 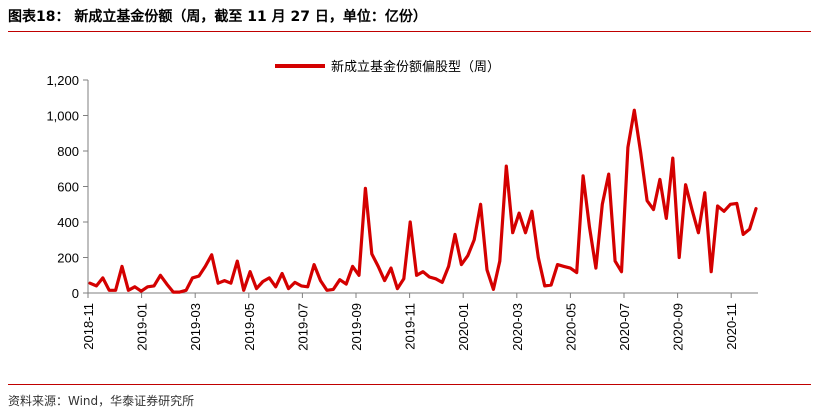 What do you see at coordinates (415, 67) in the screenshot?
I see `legend-label: 新成立基金份额偏股型（周）` at bounding box center [415, 67].